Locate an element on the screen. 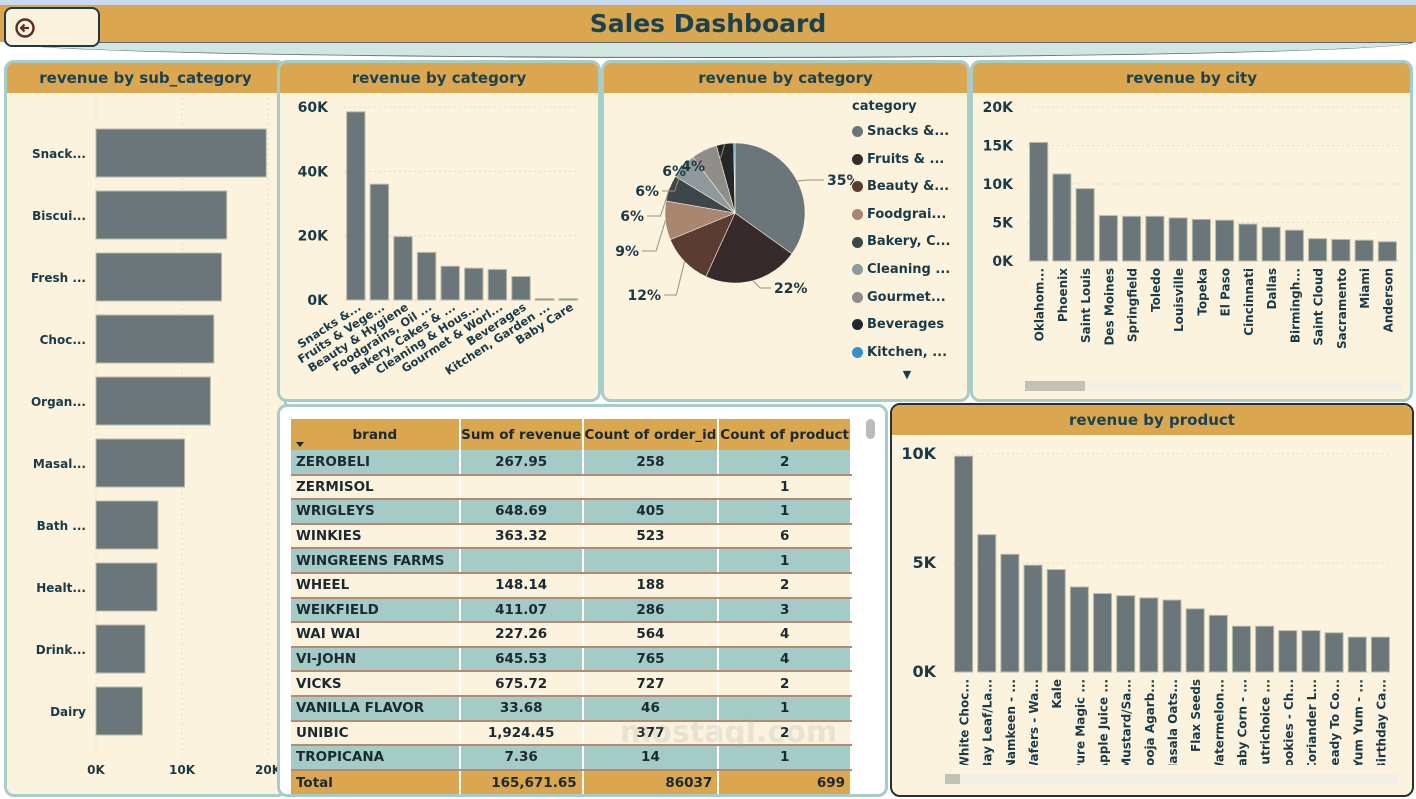  back-button is located at coordinates (52, 27).